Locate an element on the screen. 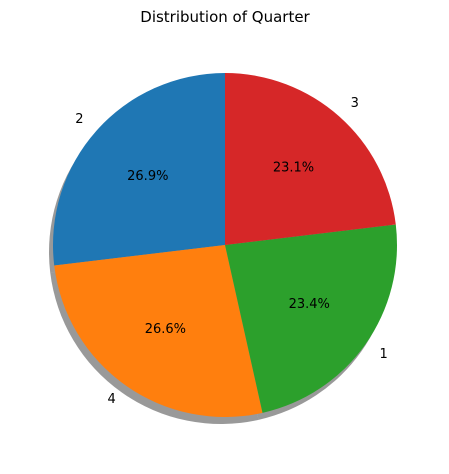 The width and height of the screenshot is (449, 474). pct-label-3: 23.1% is located at coordinates (293, 167).